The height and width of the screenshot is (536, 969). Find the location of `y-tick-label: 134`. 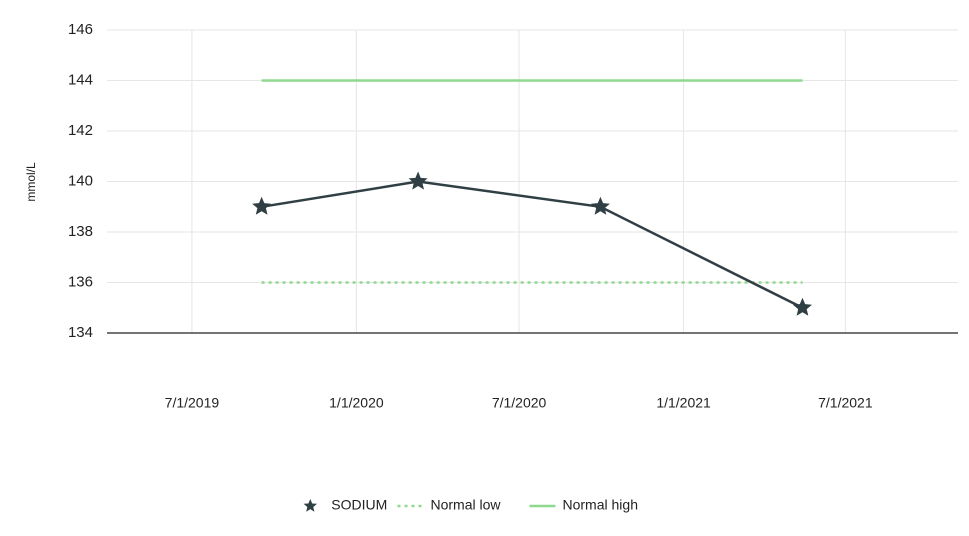

y-tick-label: 134 is located at coordinates (80, 332).